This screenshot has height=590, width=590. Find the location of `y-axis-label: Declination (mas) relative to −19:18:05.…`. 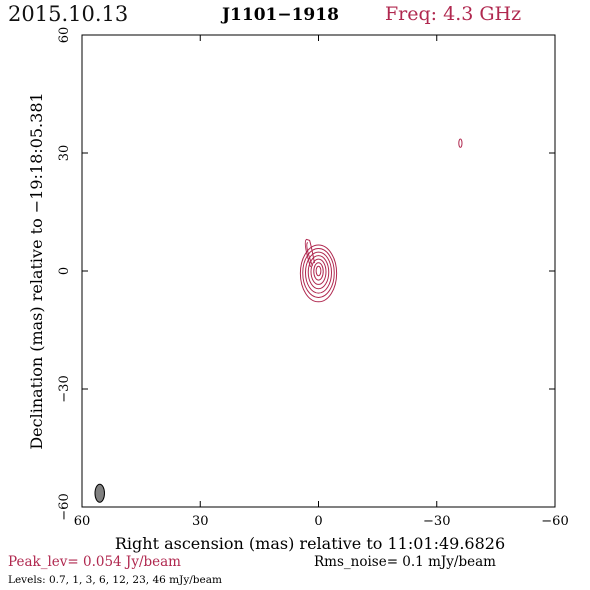

y-axis-label: Declination (mas) relative to −19:18:05.… is located at coordinates (36, 270).